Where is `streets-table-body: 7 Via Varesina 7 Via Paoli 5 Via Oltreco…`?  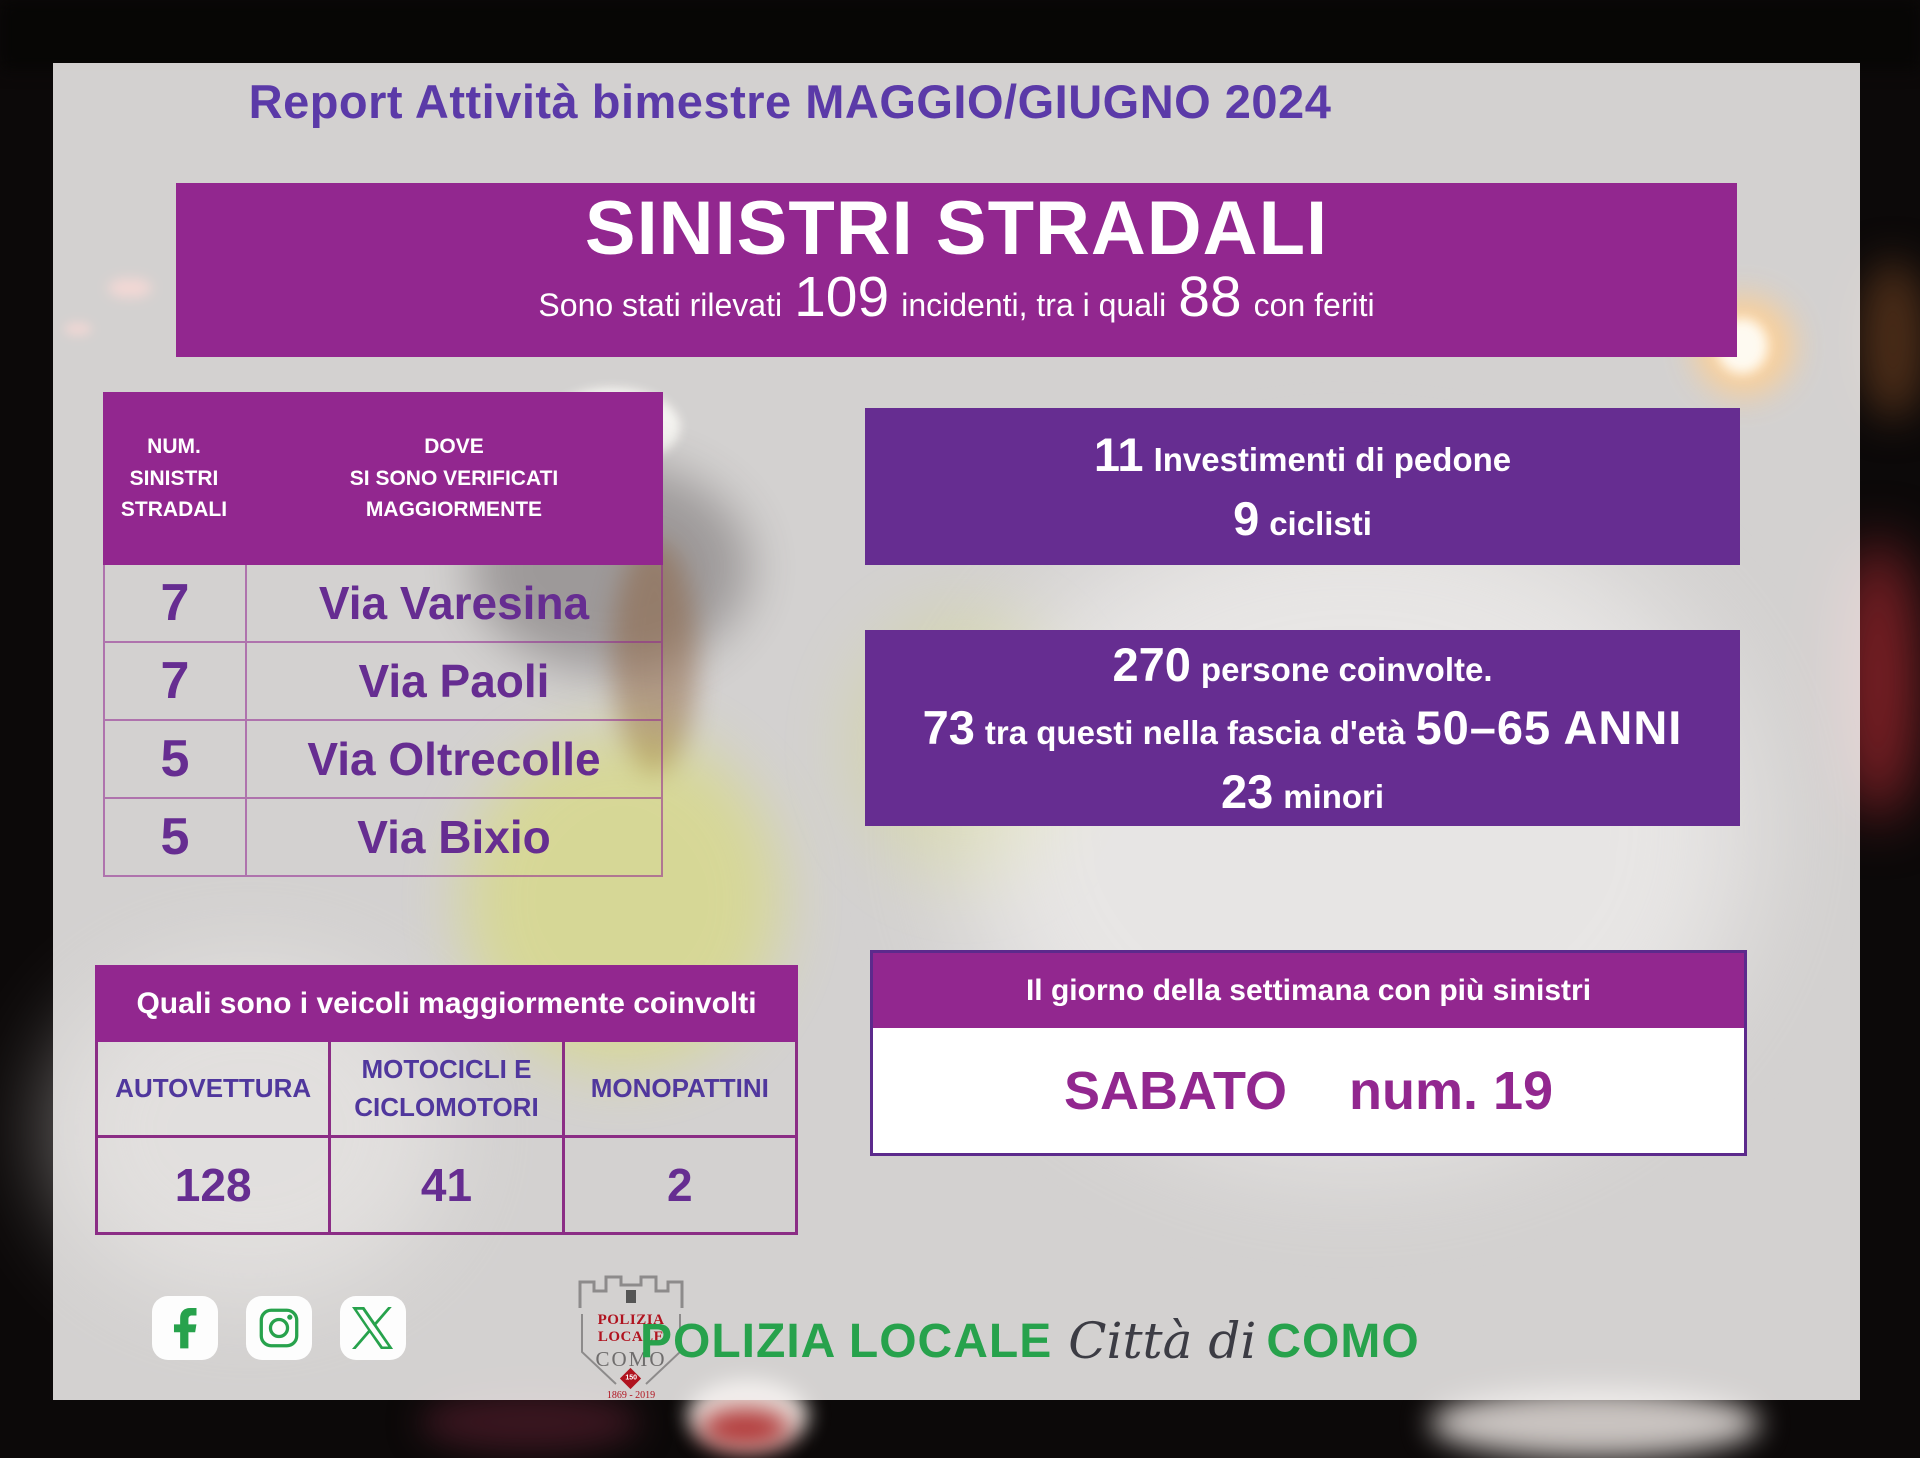 streets-table-body: 7 Via Varesina 7 Via Paoli 5 Via Oltreco… is located at coordinates (383, 721).